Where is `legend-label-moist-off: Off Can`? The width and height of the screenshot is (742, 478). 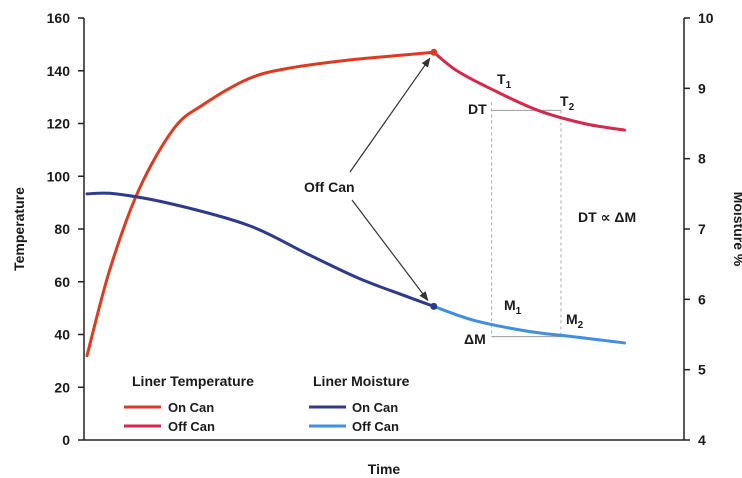
legend-label-moist-off: Off Can is located at coordinates (375, 426).